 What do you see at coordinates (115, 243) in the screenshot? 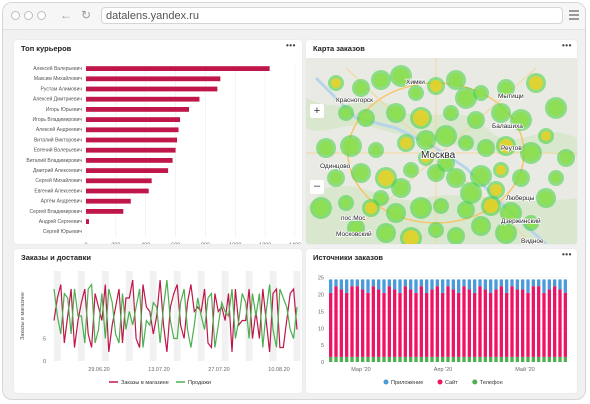
I see `x-tick-label: 200` at bounding box center [115, 243].